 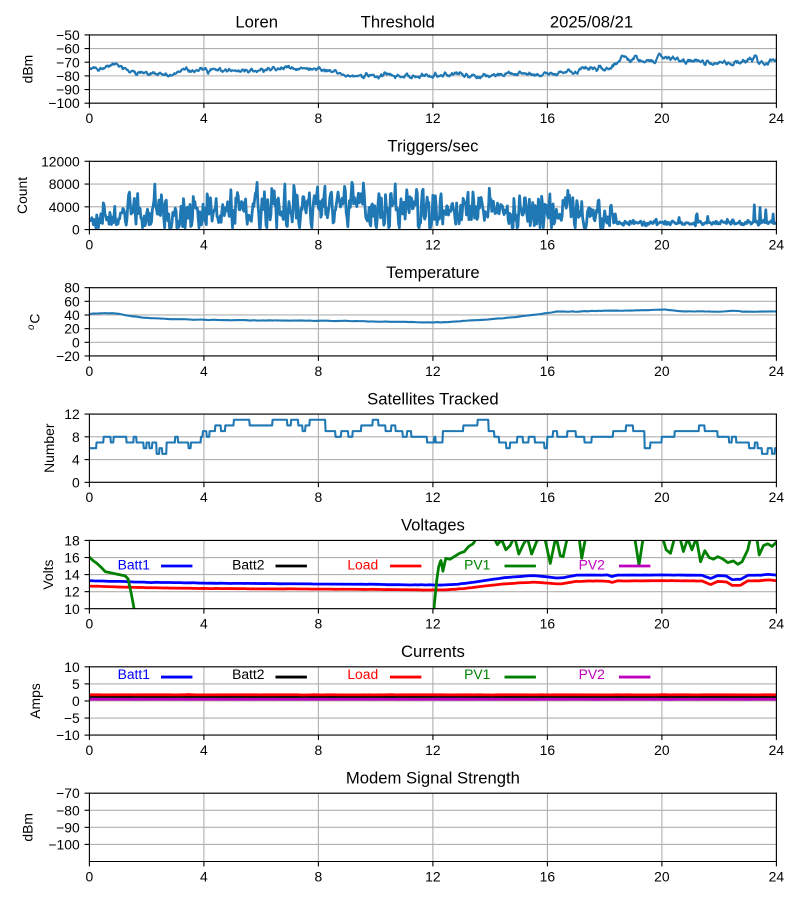 What do you see at coordinates (64, 184) in the screenshot?
I see `svg-text: 8000` at bounding box center [64, 184].